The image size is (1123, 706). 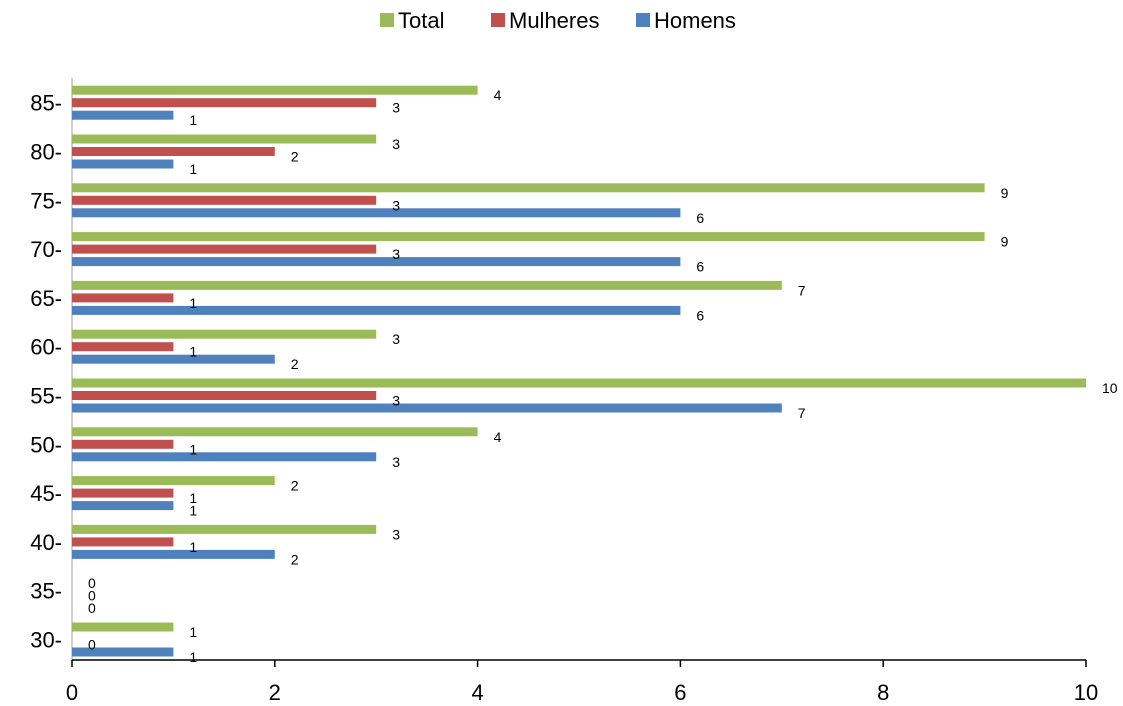 What do you see at coordinates (582, 682) in the screenshot?
I see `x-ticks-group: 0 2 4 6 8 10` at bounding box center [582, 682].